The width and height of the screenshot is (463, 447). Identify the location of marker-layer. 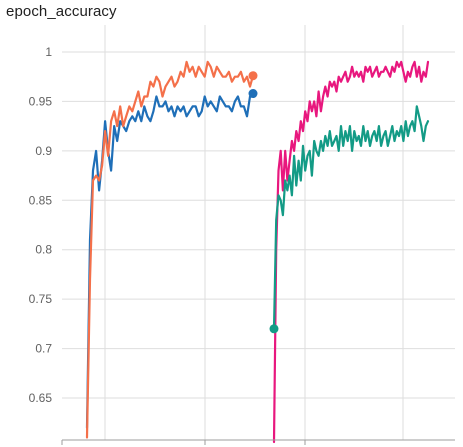
(263, 202).